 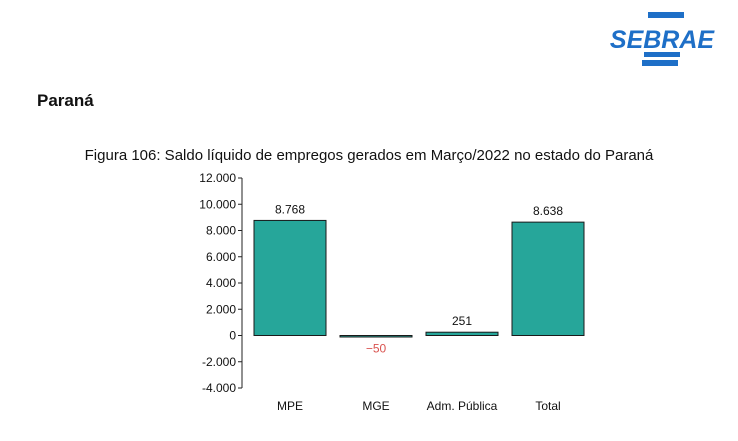 I want to click on category-label: MGE, so click(x=375, y=406).